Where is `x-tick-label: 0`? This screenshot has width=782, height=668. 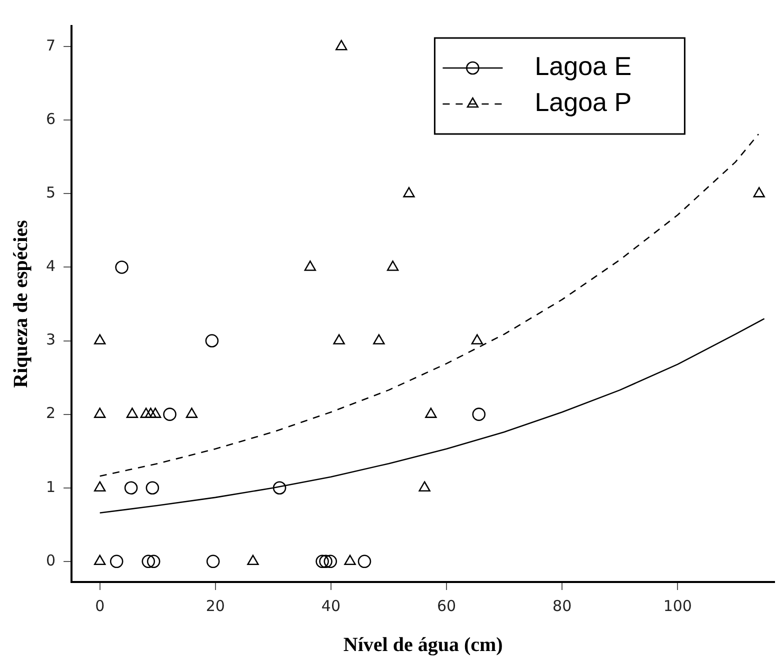
x-tick-label: 0 is located at coordinates (100, 605).